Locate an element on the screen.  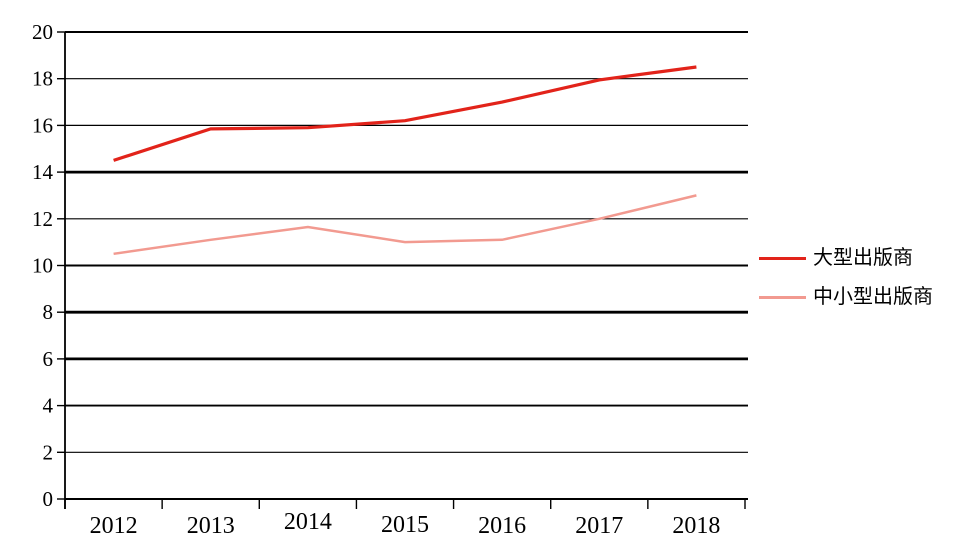
y-tick-label-4: 4 is located at coordinates (48, 406).